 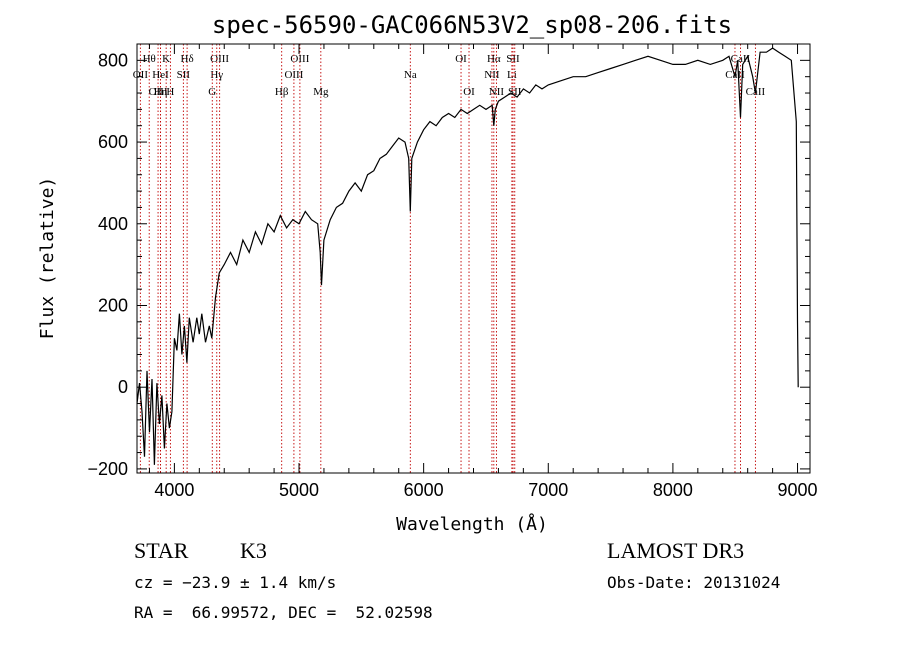 I want to click on line-marker-label: Hγ, so click(x=216, y=75).